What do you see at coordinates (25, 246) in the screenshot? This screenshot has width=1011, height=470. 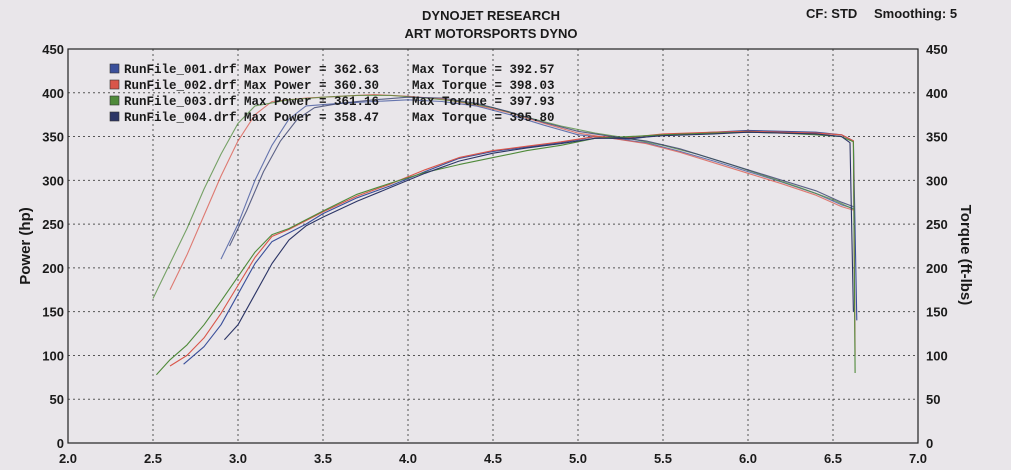 I see `y-axis-label-left: Power (hp)` at bounding box center [25, 246].